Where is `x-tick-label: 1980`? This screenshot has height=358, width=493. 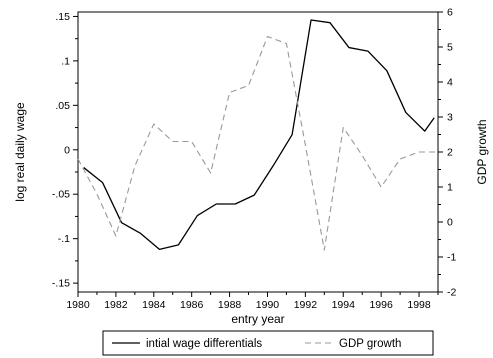
x-tick-label: 1980 is located at coordinates (78, 305).